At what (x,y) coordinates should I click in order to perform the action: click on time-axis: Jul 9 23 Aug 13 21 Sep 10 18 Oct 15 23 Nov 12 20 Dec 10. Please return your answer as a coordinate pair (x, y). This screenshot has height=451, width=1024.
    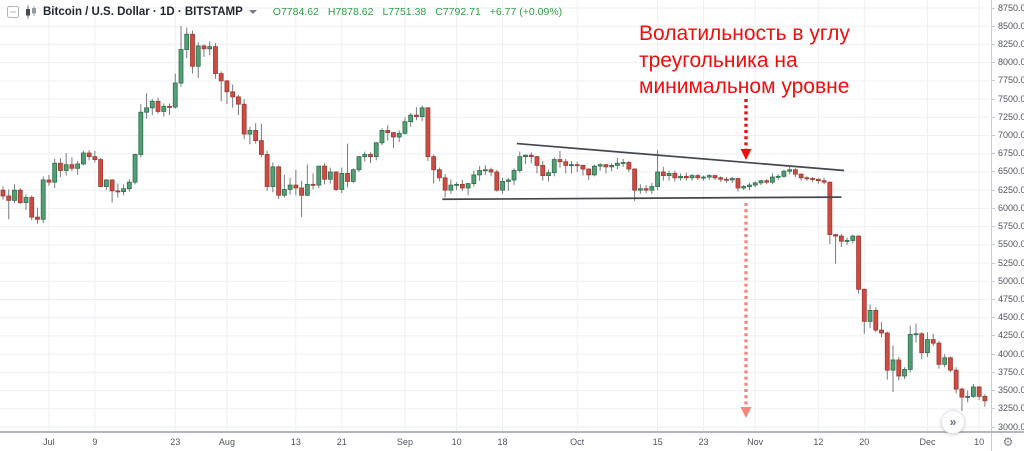
    Looking at the image, I should click on (512, 441).